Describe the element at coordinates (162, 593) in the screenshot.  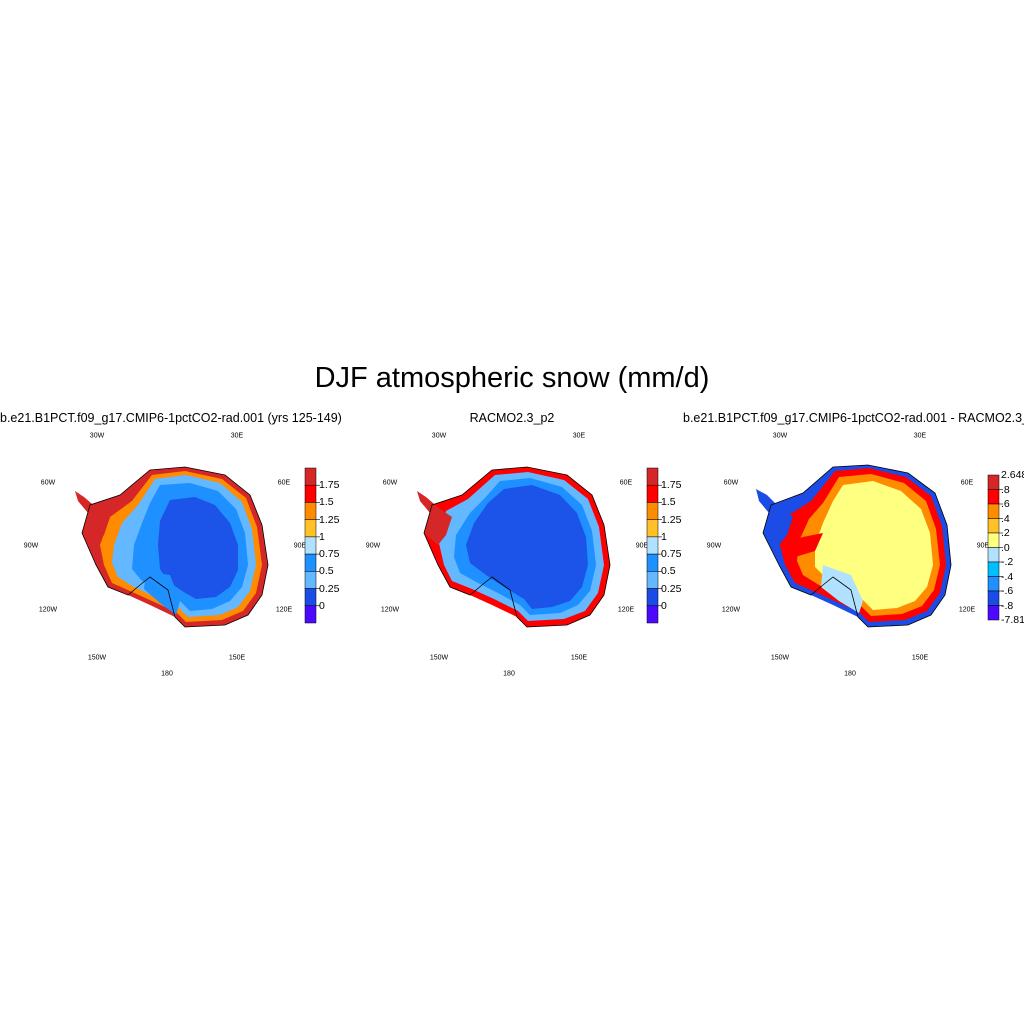
I see `ross-shelf` at that location.